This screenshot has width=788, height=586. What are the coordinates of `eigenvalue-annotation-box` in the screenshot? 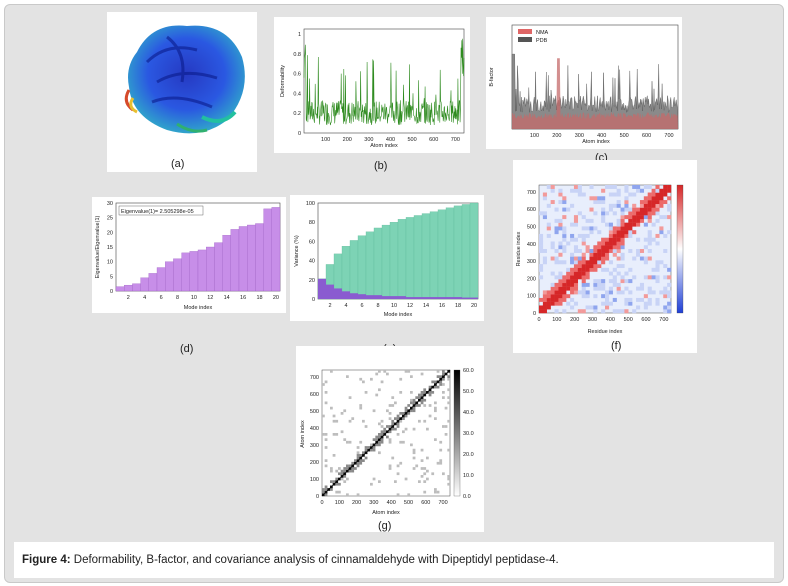 It's located at (161, 210).